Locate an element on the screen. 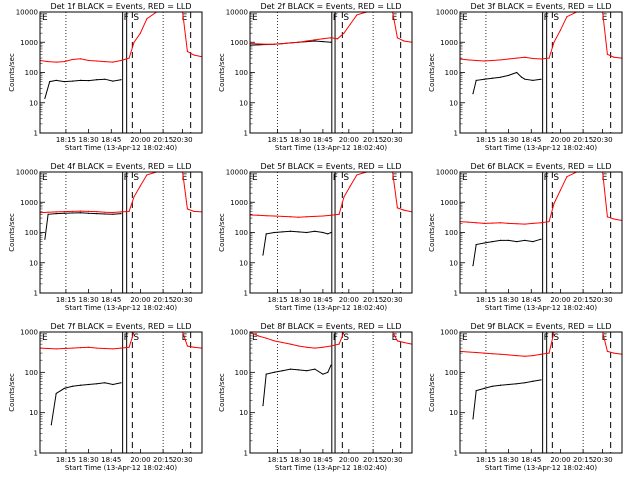 The width and height of the screenshot is (640, 480). x-tick-label: 20:00 is located at coordinates (140, 140).